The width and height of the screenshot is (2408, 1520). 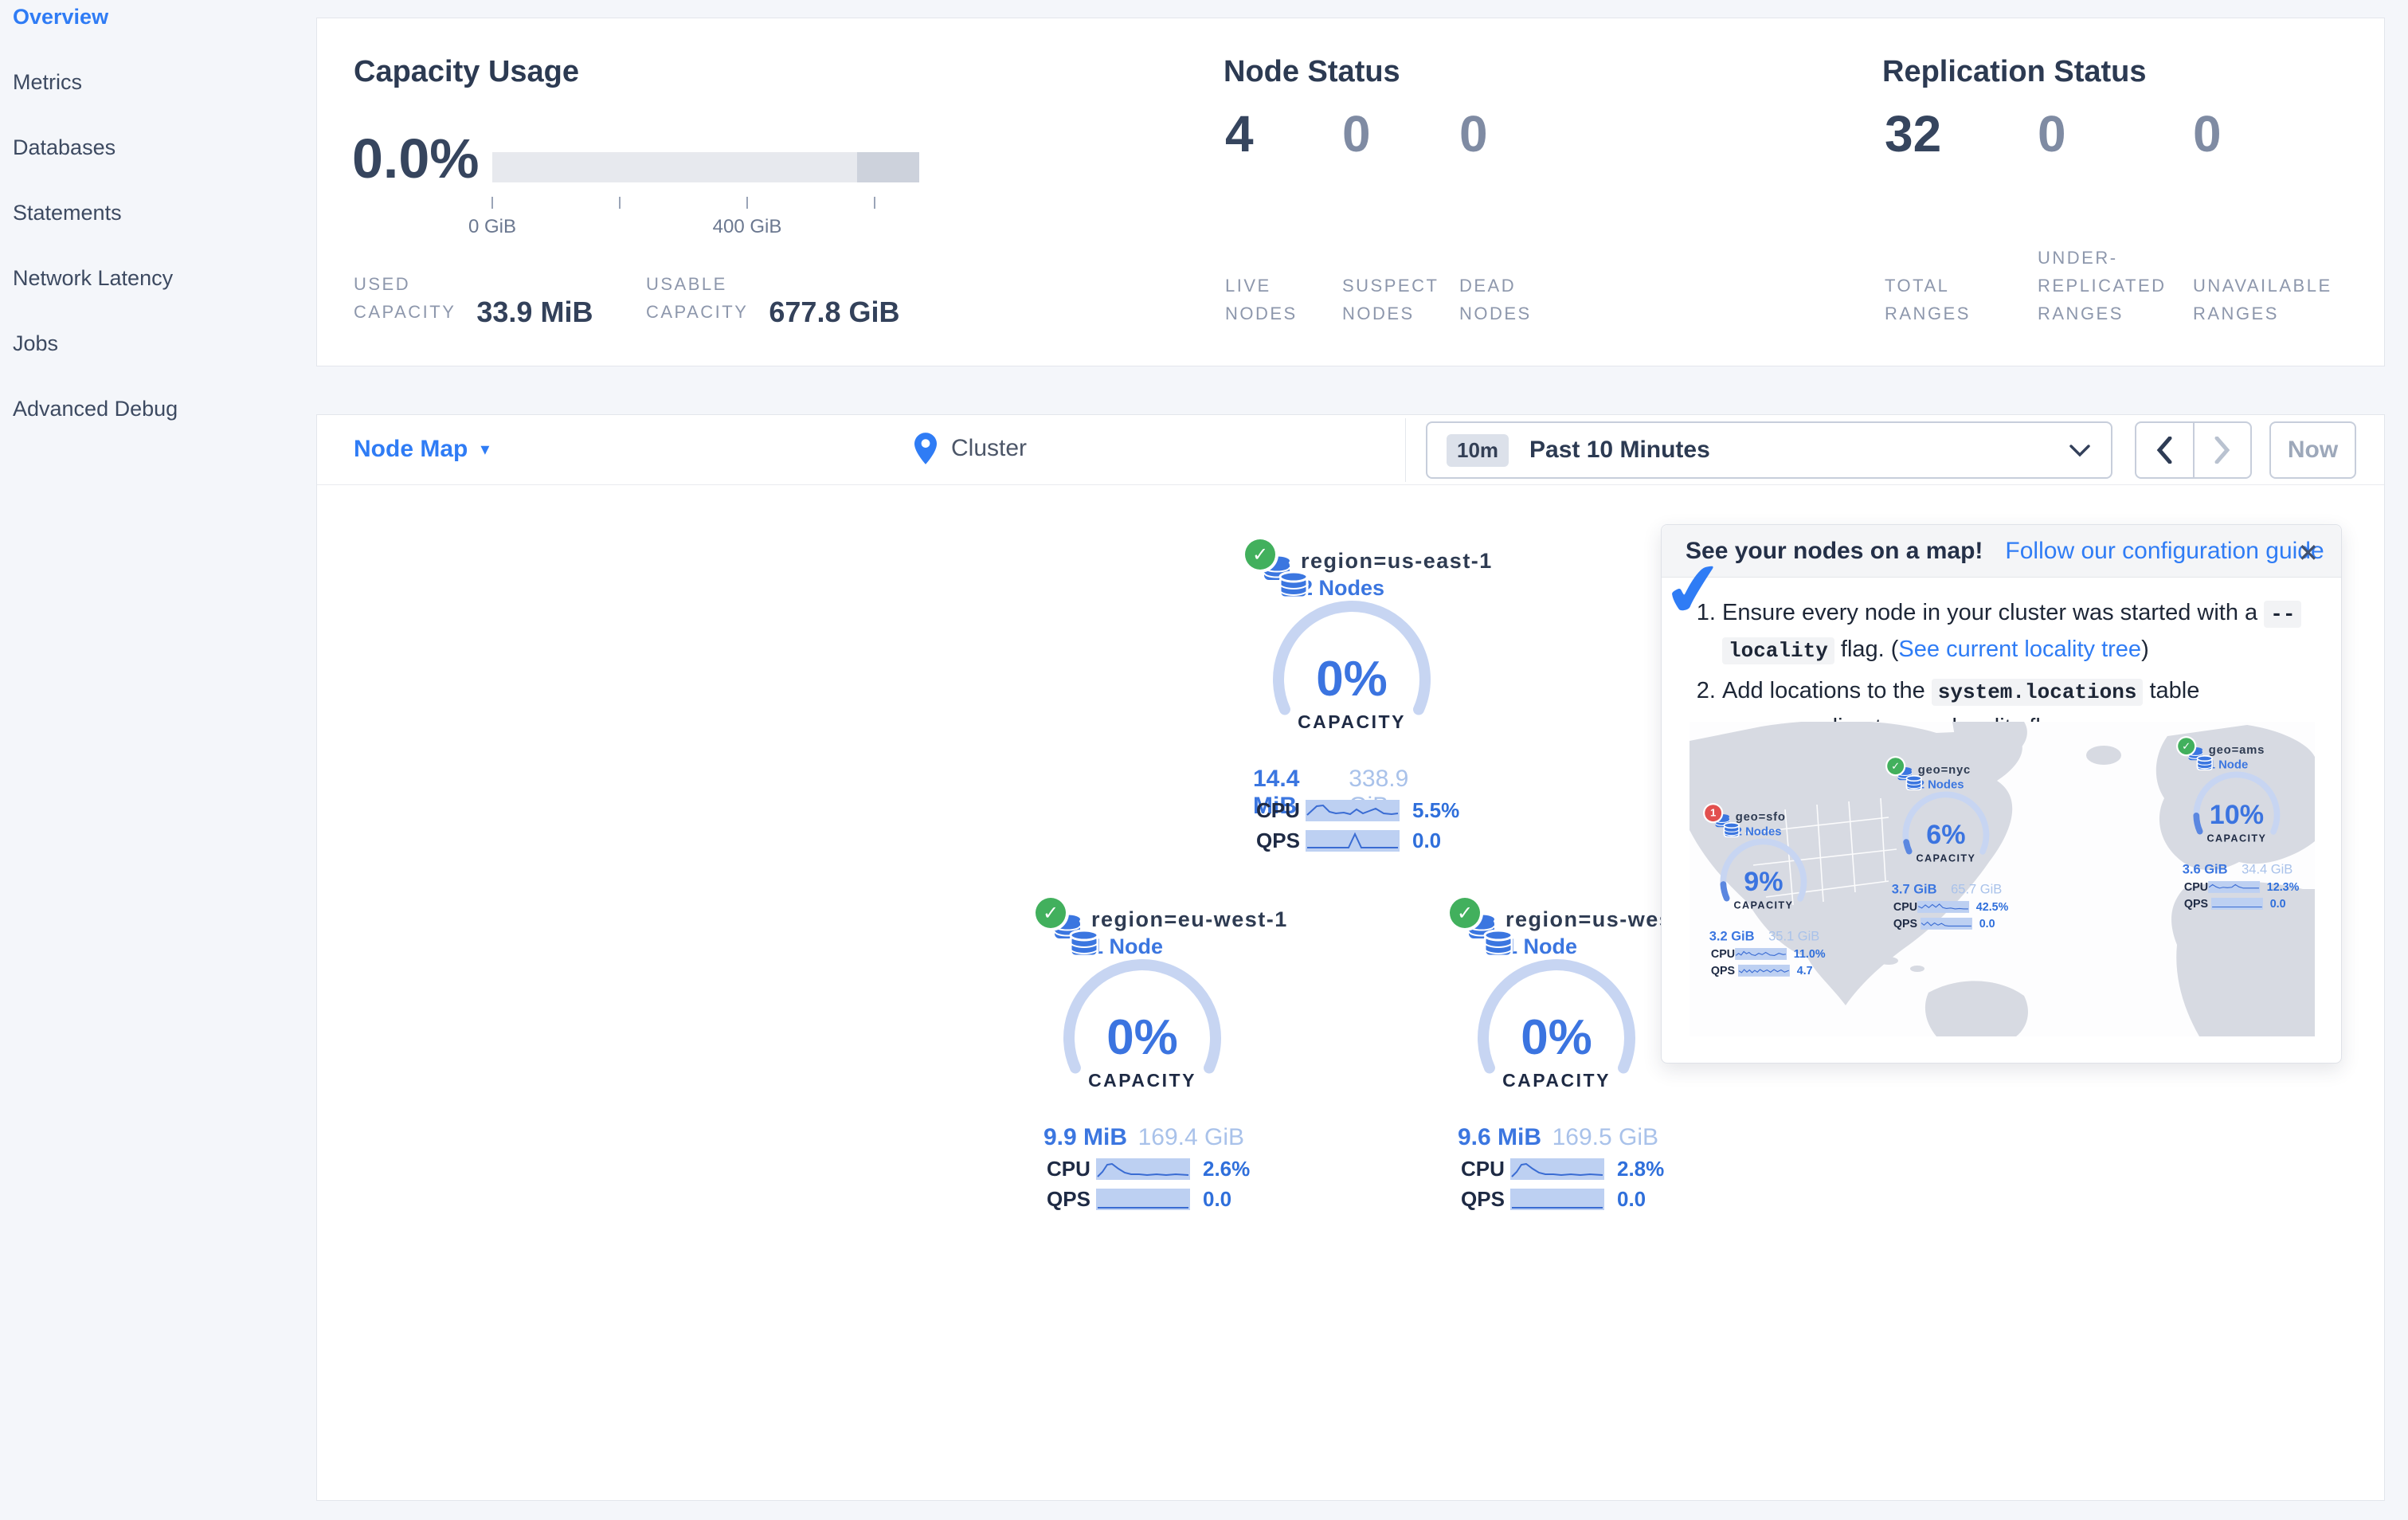 I want to click on total-capacity: 169.4 GiB, so click(x=1191, y=1137).